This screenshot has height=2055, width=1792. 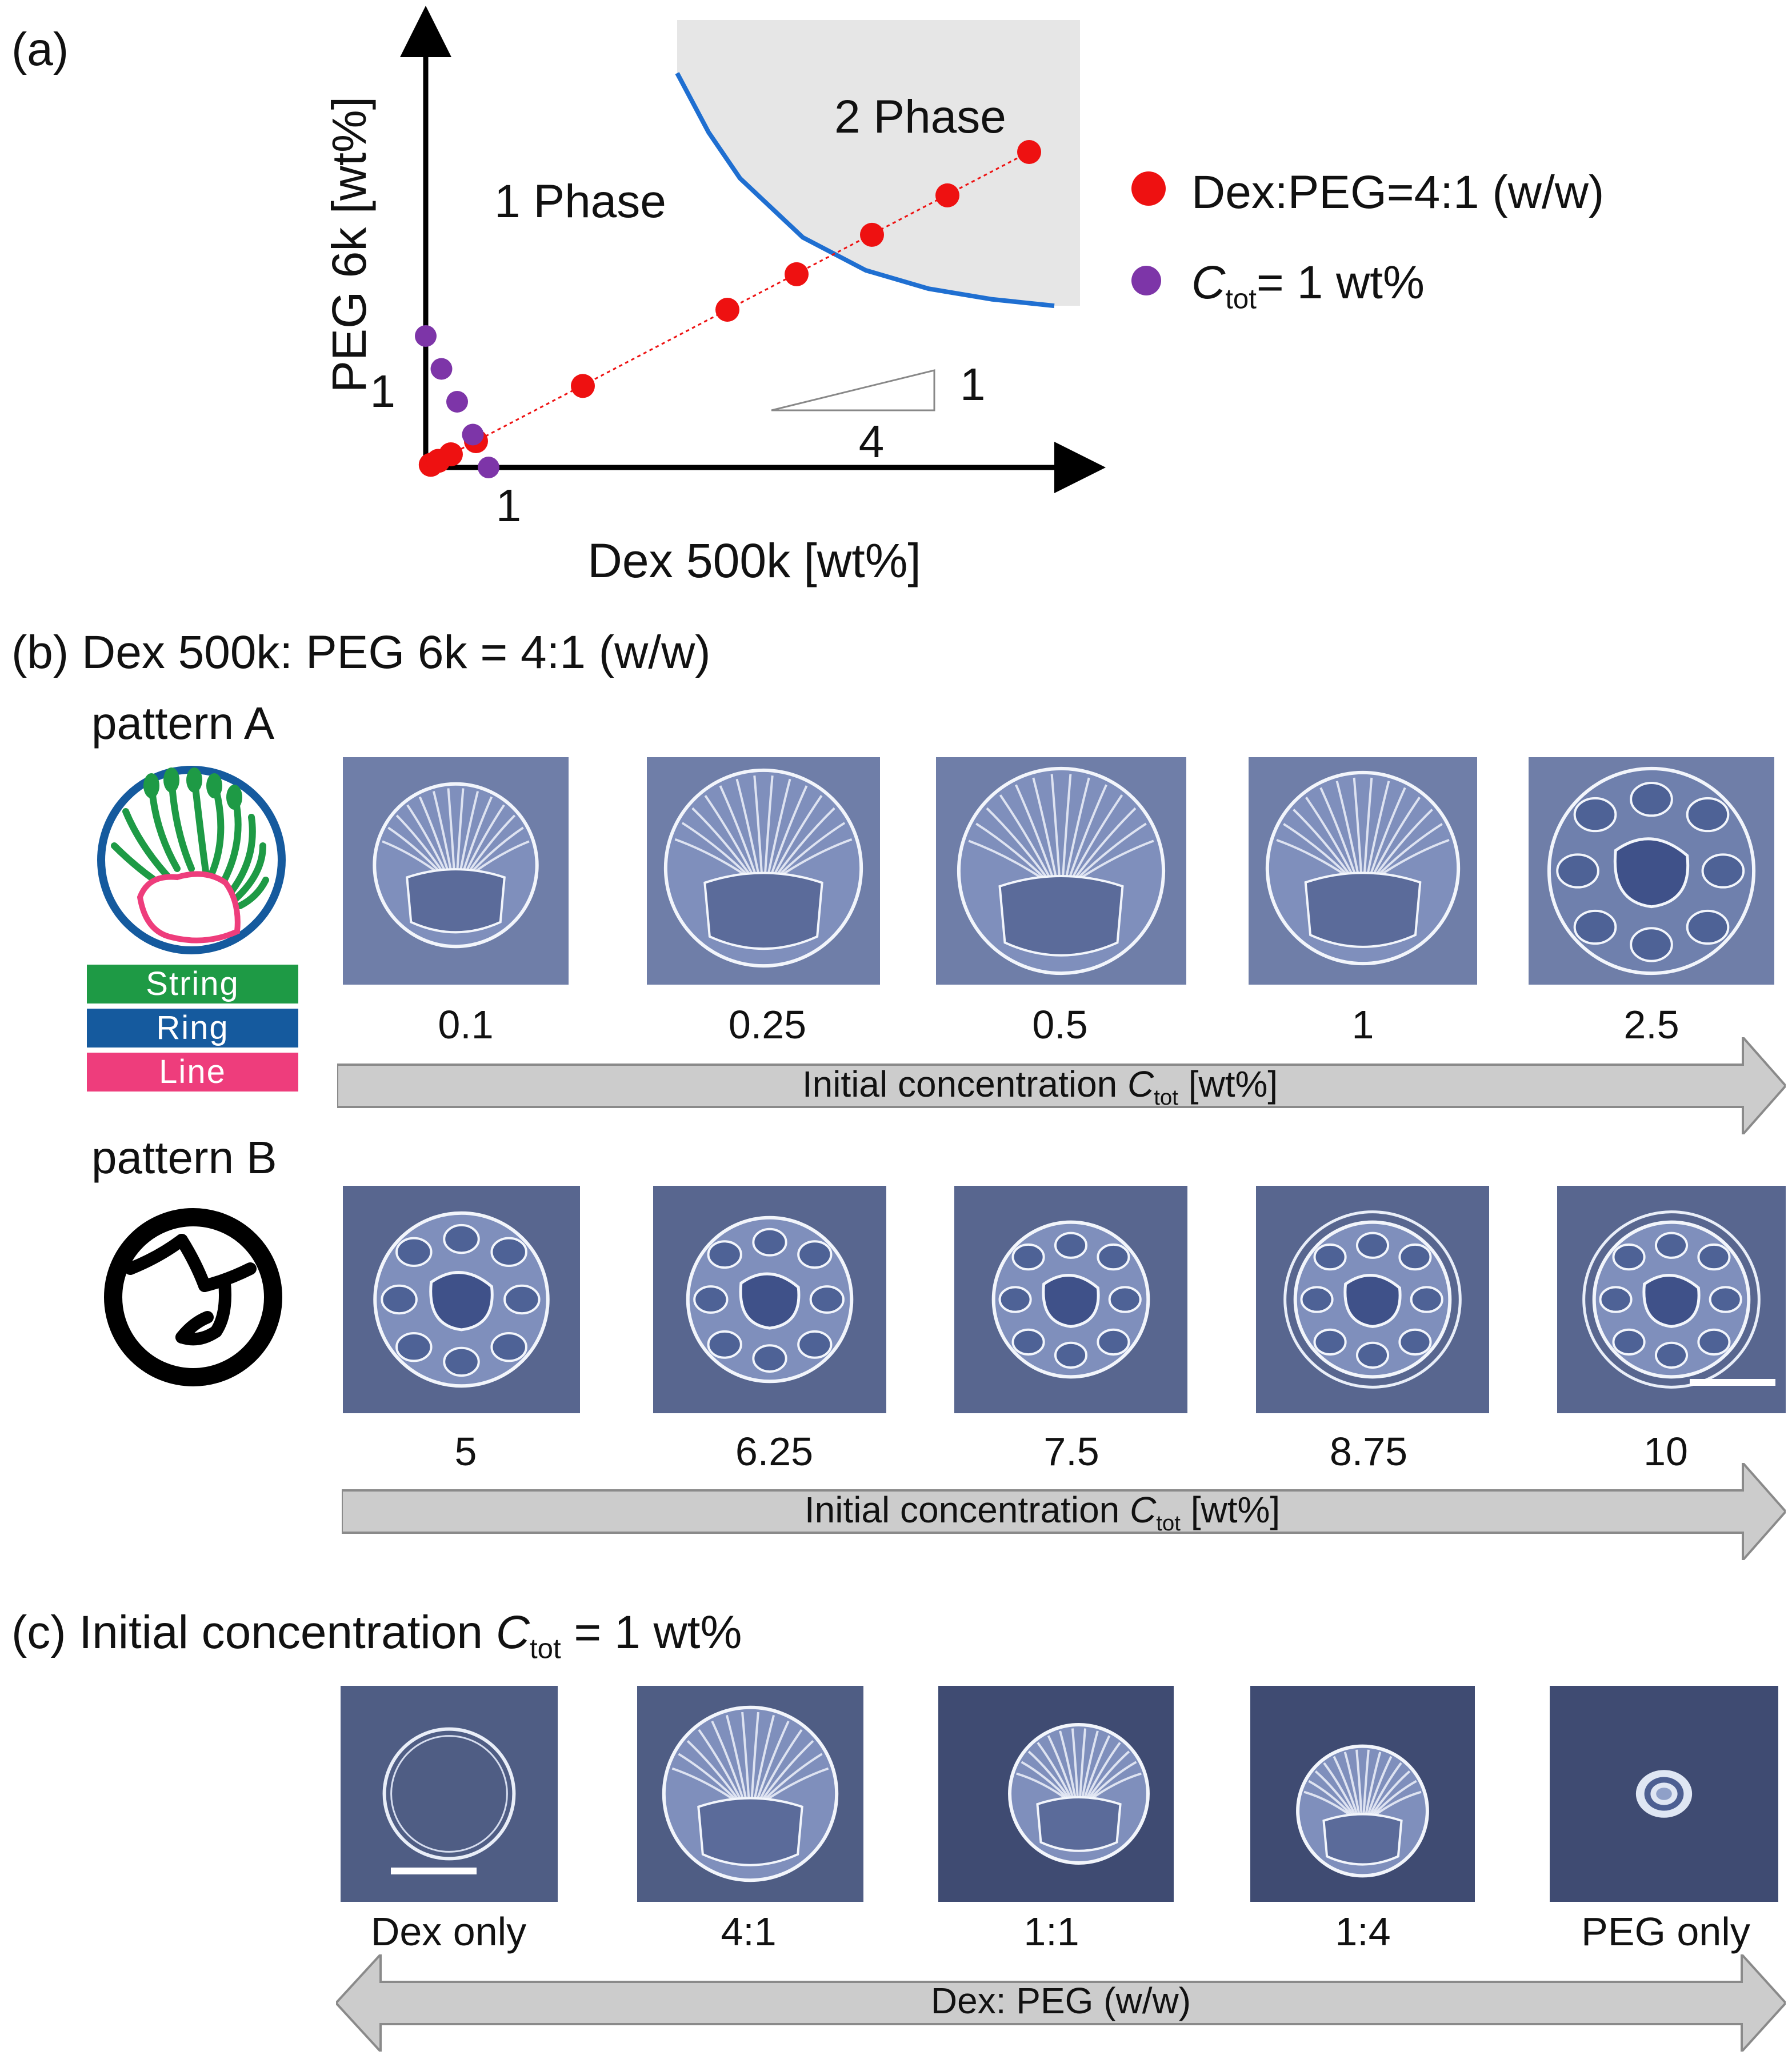 What do you see at coordinates (349, 245) in the screenshot?
I see `y-axis-label: PEG 6k [wt%]` at bounding box center [349, 245].